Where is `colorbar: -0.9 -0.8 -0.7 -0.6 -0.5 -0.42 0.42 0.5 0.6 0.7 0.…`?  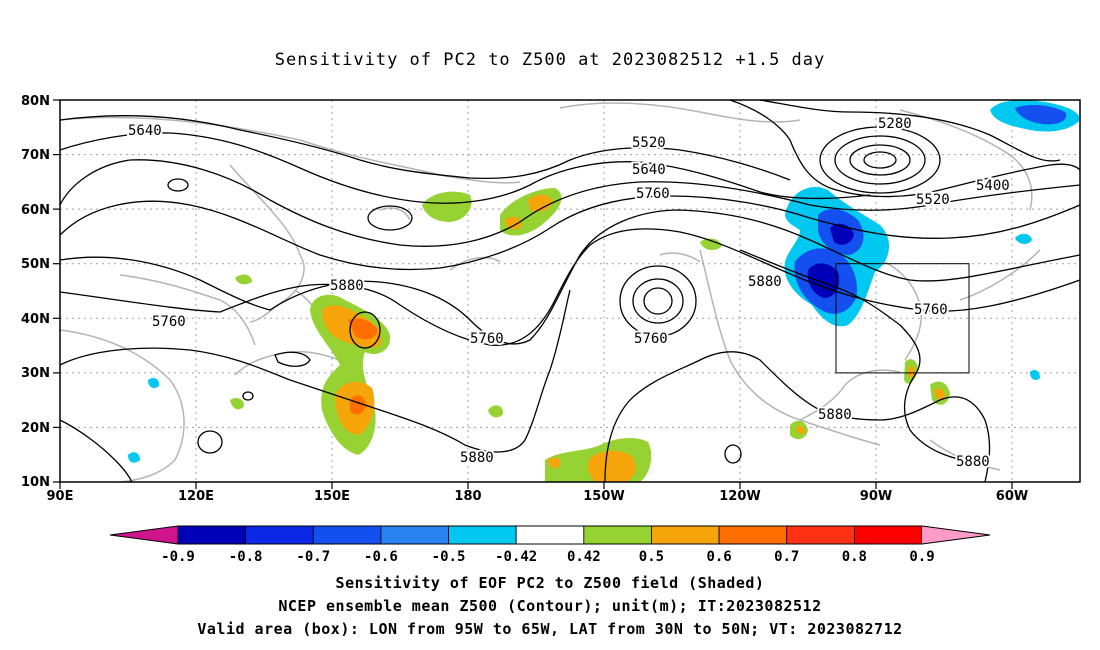 colorbar: -0.9 -0.8 -0.7 -0.6 -0.5 -0.42 0.42 0.5 0.6 0.7 0.… is located at coordinates (550, 545).